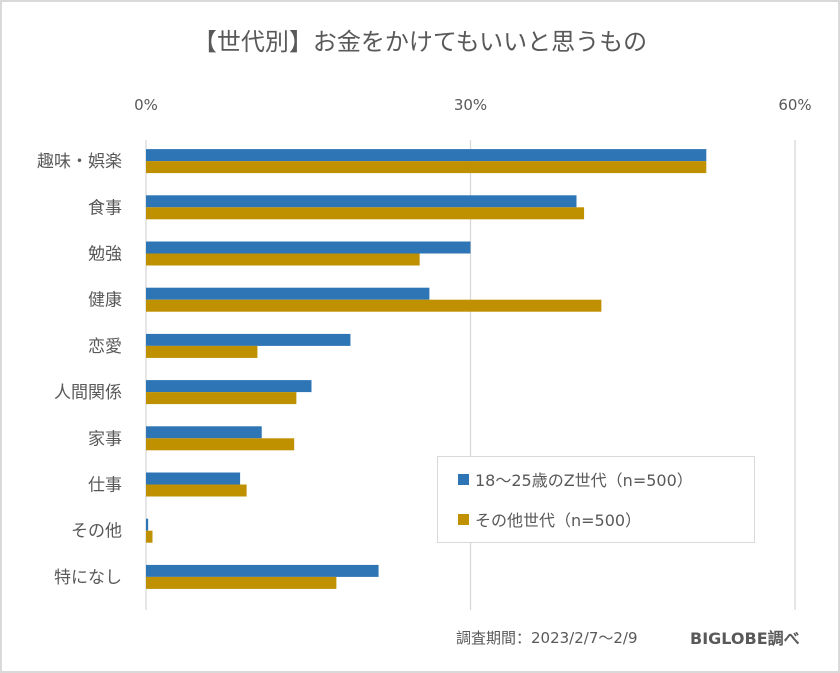  What do you see at coordinates (105, 301) in the screenshot?
I see `category-label: 健康` at bounding box center [105, 301].